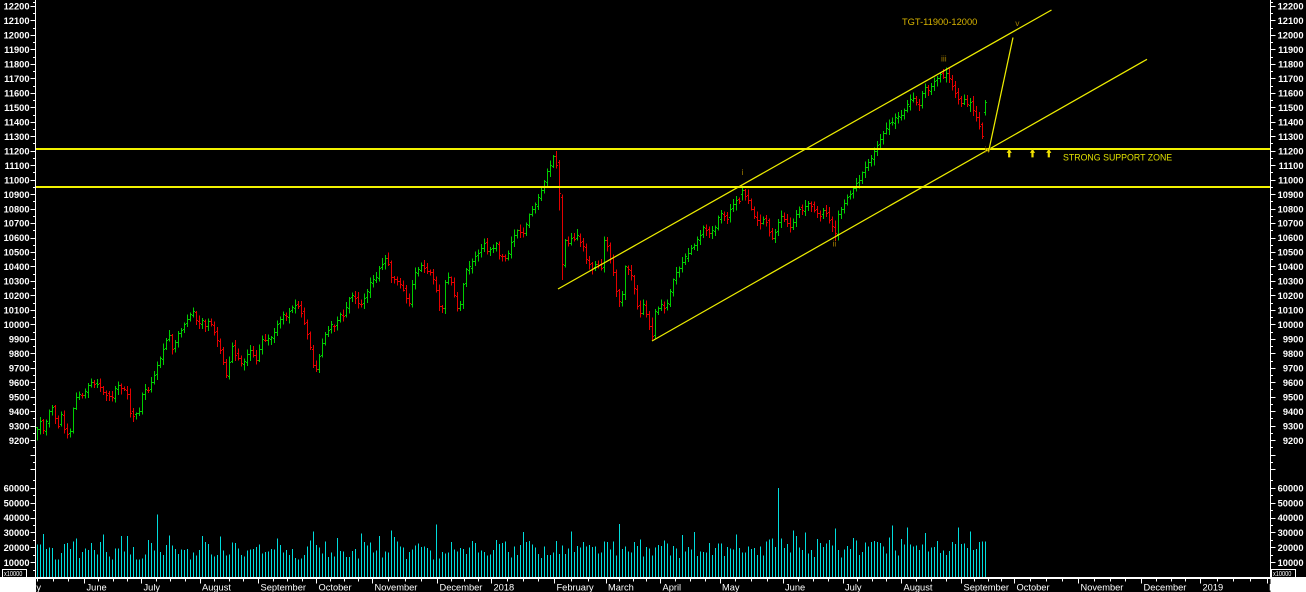 Image resolution: width=1306 pixels, height=592 pixels. Describe the element at coordinates (1117, 158) in the screenshot. I see `svg-text: STRONG SUPPORT ZONE` at that location.